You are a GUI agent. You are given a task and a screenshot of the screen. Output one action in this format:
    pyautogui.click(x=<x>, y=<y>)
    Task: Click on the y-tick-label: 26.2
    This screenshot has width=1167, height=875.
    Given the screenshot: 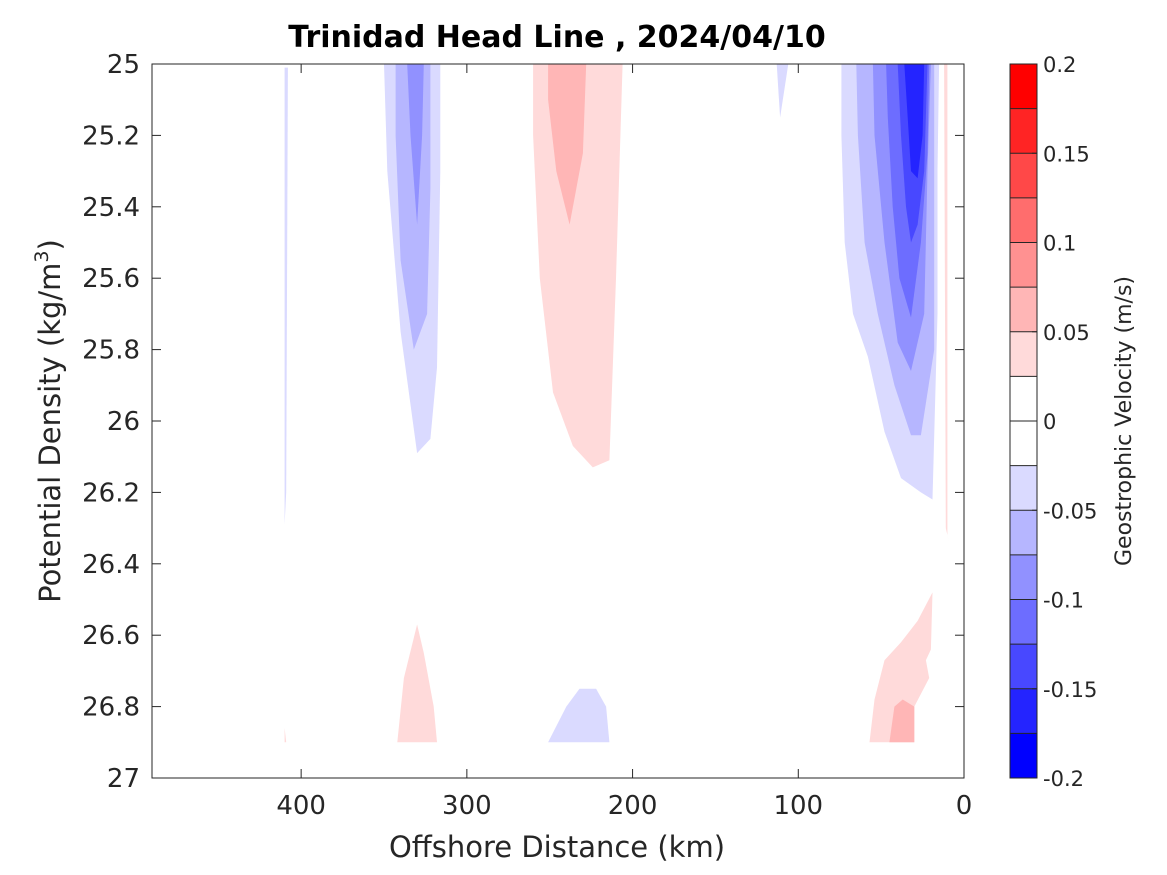 What is the action you would take?
    pyautogui.click(x=111, y=493)
    